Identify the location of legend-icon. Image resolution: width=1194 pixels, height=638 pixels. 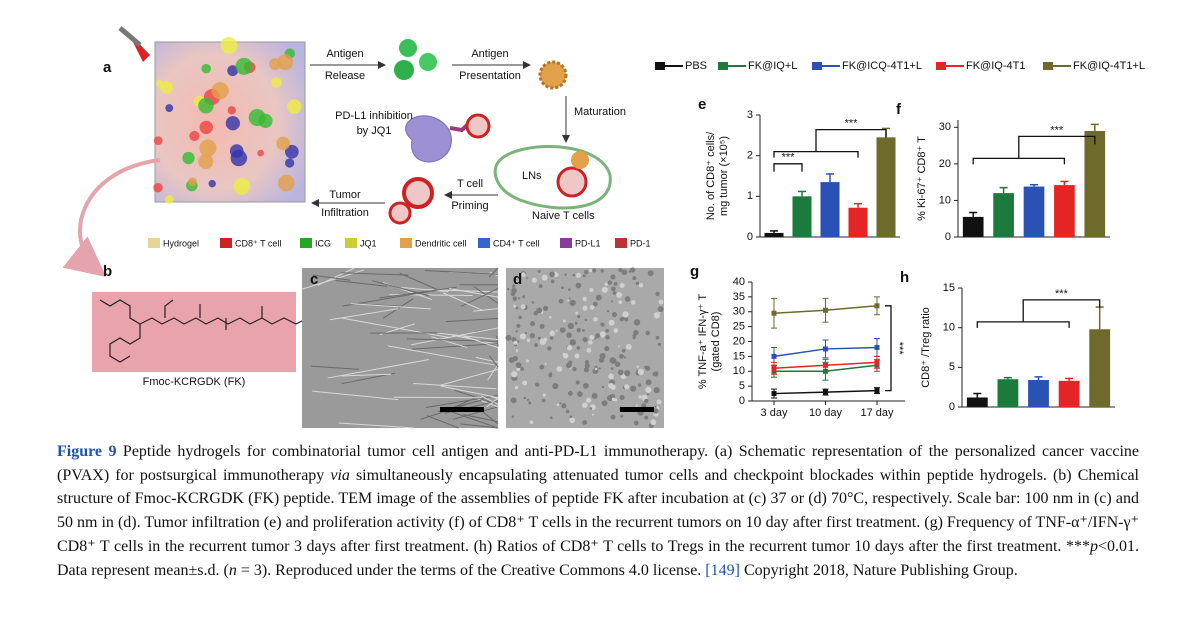
(351, 243).